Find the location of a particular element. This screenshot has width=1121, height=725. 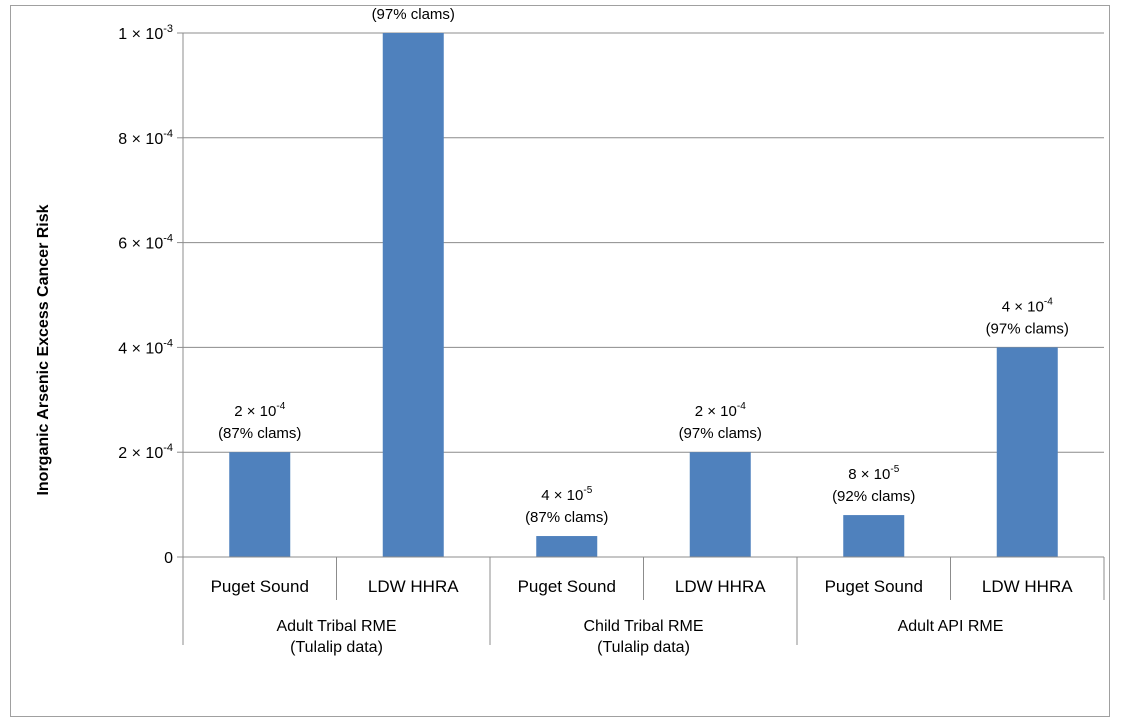

y-axis-label: Inorganic Arsenic Excess Cancer Risk is located at coordinates (43, 349).